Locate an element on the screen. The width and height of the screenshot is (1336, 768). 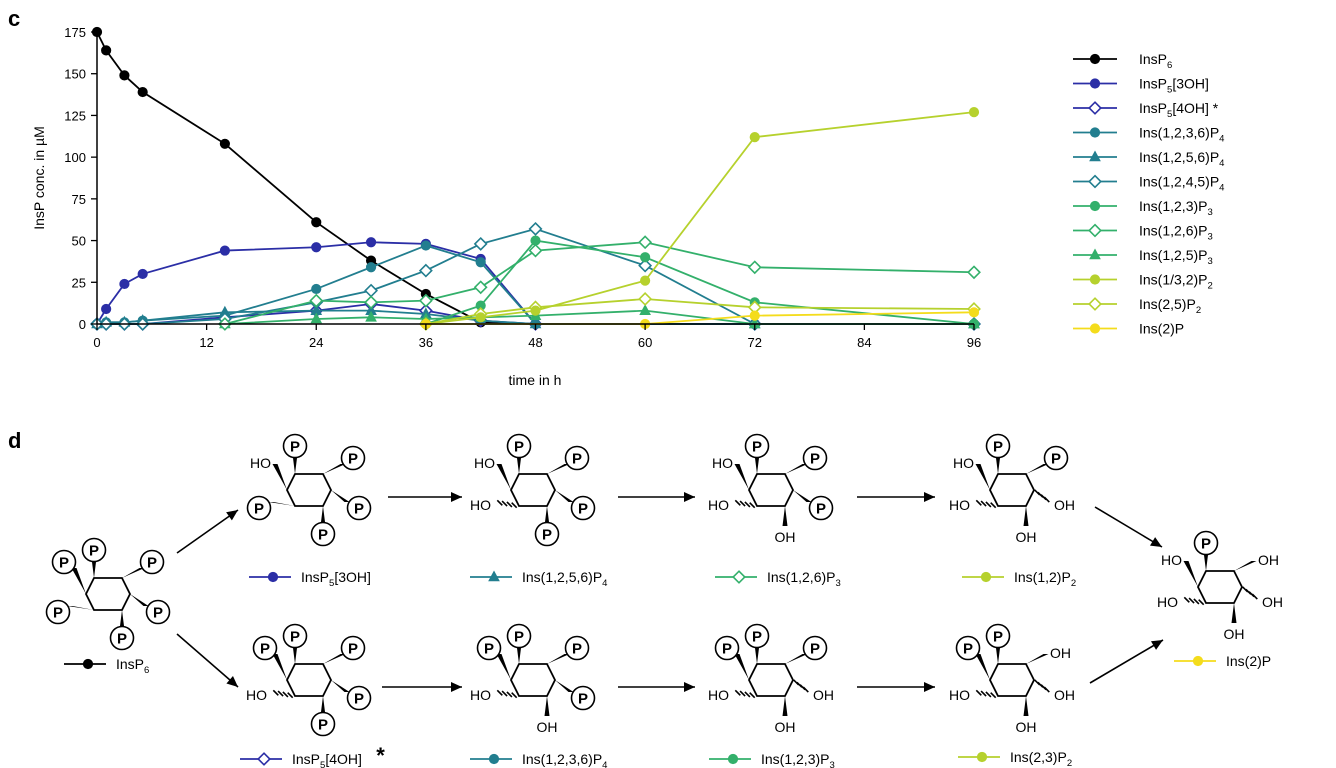
compound-star: * is located at coordinates (380, 755).